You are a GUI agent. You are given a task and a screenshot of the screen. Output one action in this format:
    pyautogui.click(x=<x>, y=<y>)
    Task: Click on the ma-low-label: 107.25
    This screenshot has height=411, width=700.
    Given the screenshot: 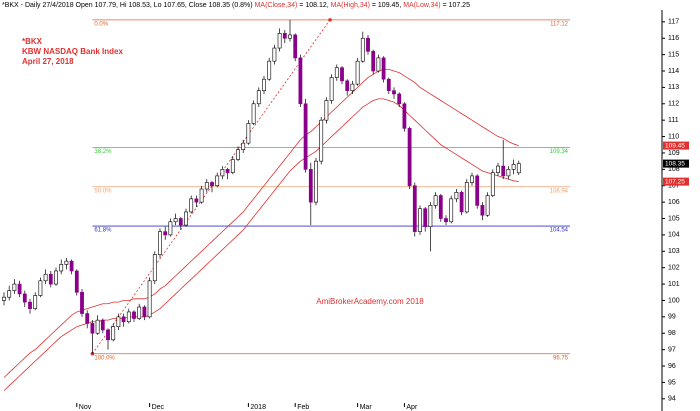 What is the action you would take?
    pyautogui.click(x=675, y=181)
    